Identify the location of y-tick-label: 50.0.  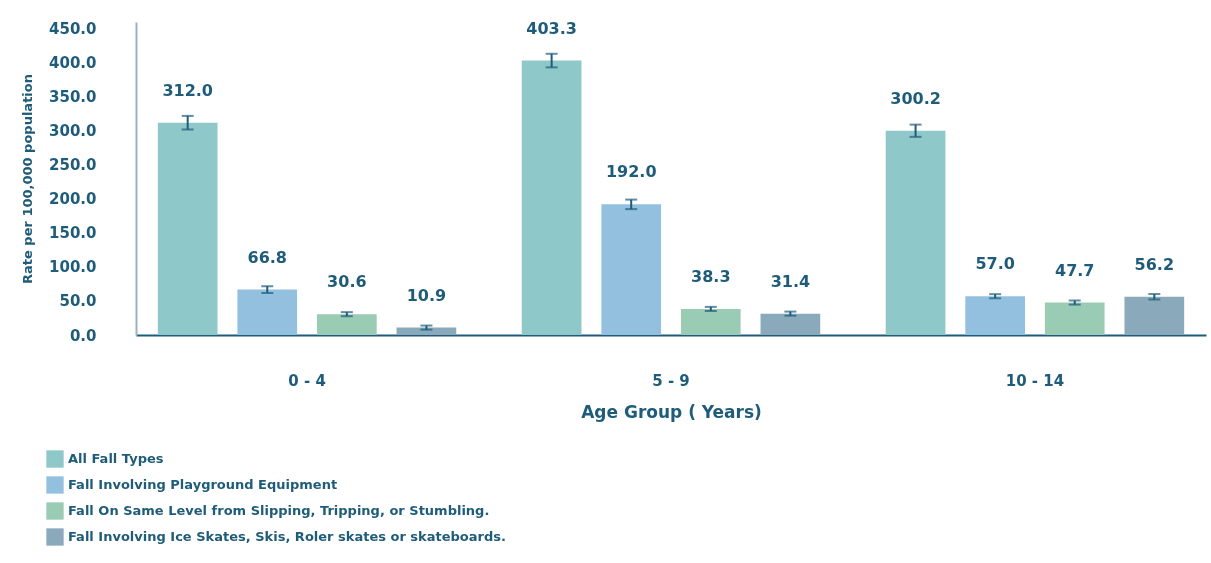
(78, 301).